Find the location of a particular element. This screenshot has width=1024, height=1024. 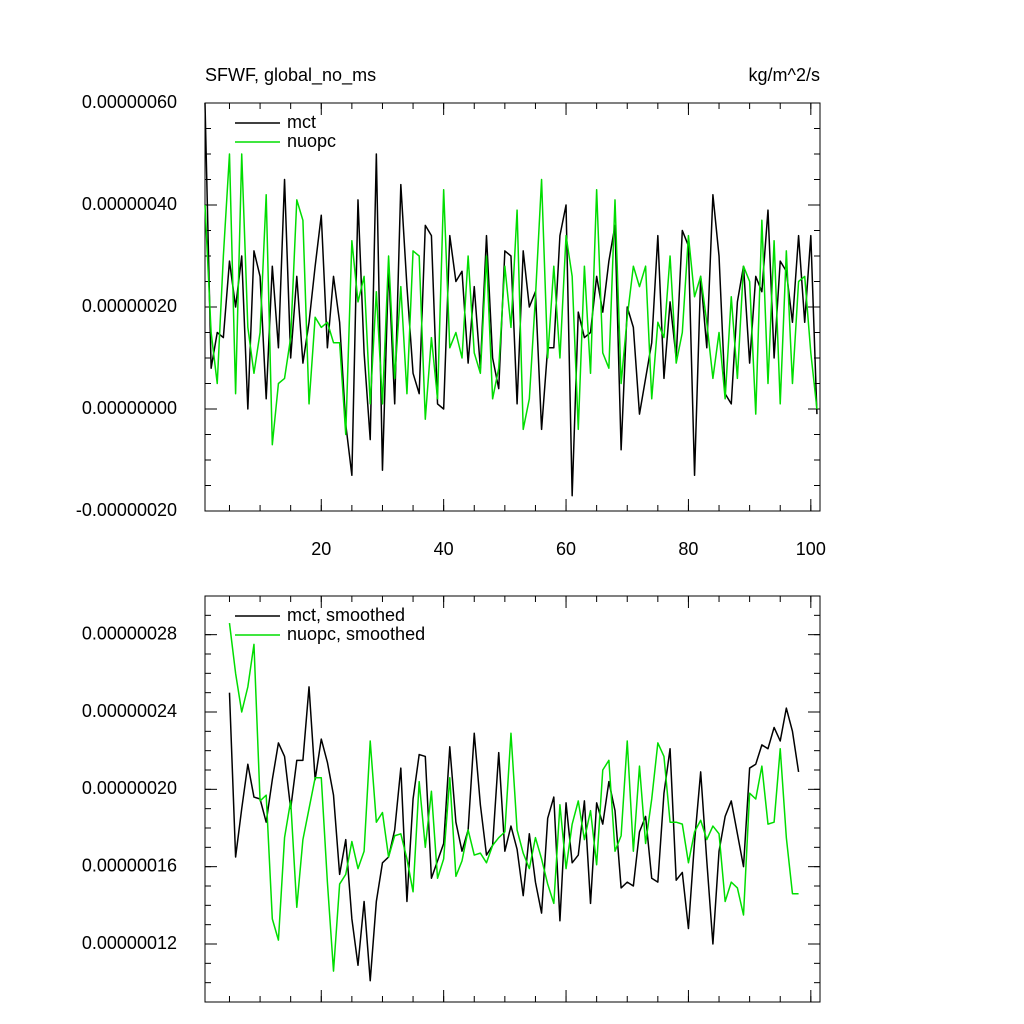

legend-label: nuopc is located at coordinates (311, 141).